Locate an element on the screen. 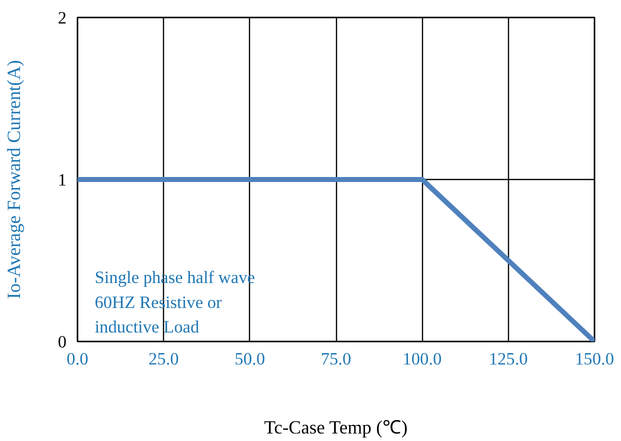  x-tick-label: 75.0 is located at coordinates (336, 359).